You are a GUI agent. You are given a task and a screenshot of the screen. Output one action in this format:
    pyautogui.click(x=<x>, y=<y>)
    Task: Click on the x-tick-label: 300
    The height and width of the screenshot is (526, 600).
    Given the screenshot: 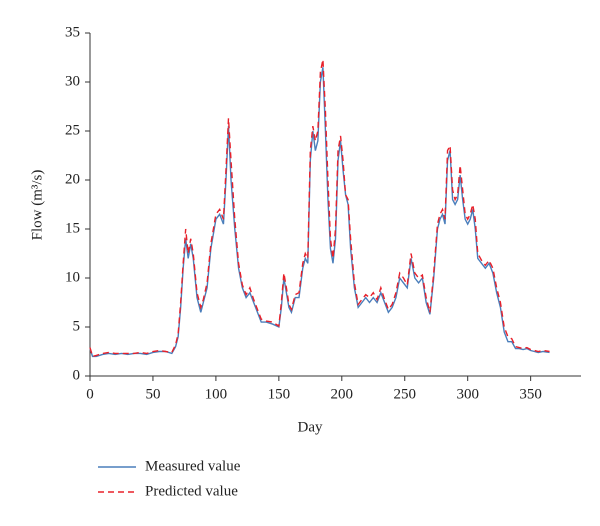 What is the action you would take?
    pyautogui.click(x=467, y=394)
    